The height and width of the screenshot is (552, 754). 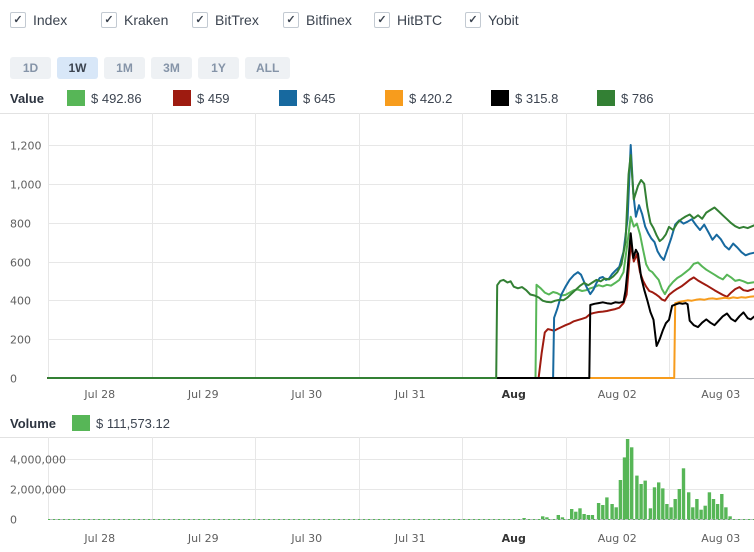 I want to click on checkbox-yobit: ✓ Yobit, so click(x=510, y=20).